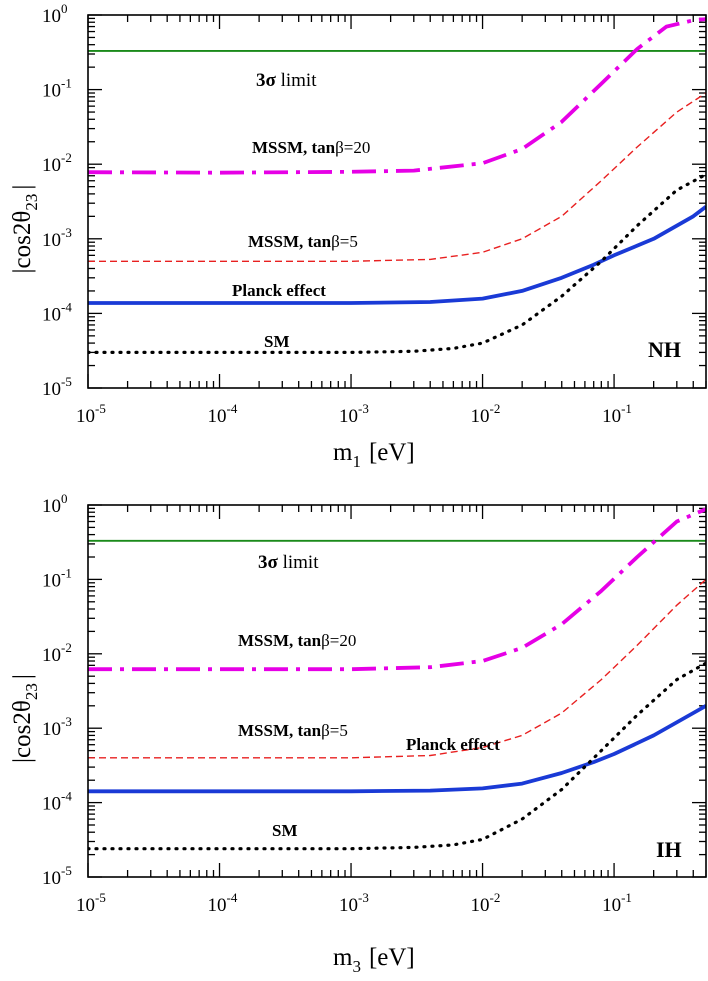 The width and height of the screenshot is (708, 981). Describe the element at coordinates (664, 349) in the screenshot. I see `hierarchy-tag: NH` at that location.